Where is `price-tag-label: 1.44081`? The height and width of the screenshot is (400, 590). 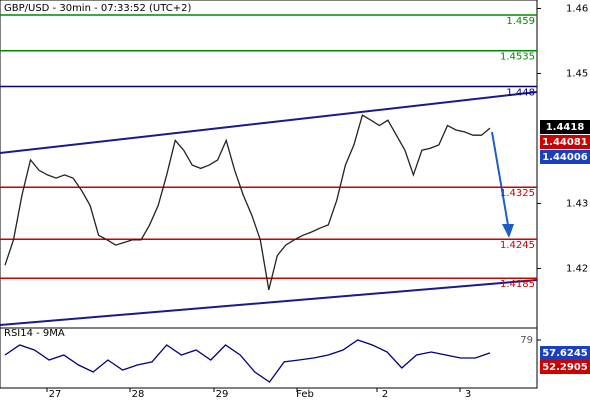 price-tag-label: 1.44081 is located at coordinates (565, 142).